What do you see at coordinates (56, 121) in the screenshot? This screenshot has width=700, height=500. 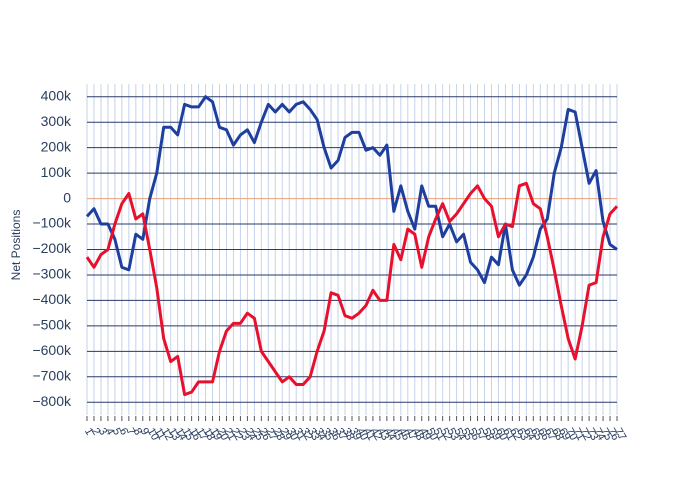 I see `y-tick-label: 300k` at bounding box center [56, 121].